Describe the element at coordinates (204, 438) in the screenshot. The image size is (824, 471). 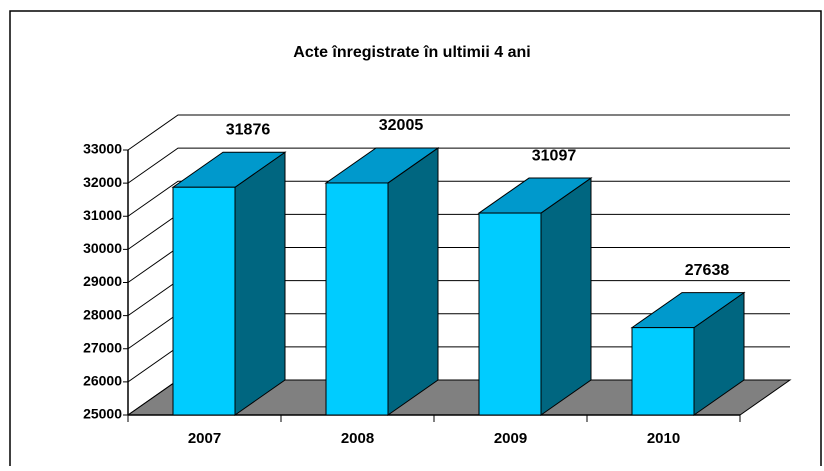
I see `x-tick-label: 2007` at that location.